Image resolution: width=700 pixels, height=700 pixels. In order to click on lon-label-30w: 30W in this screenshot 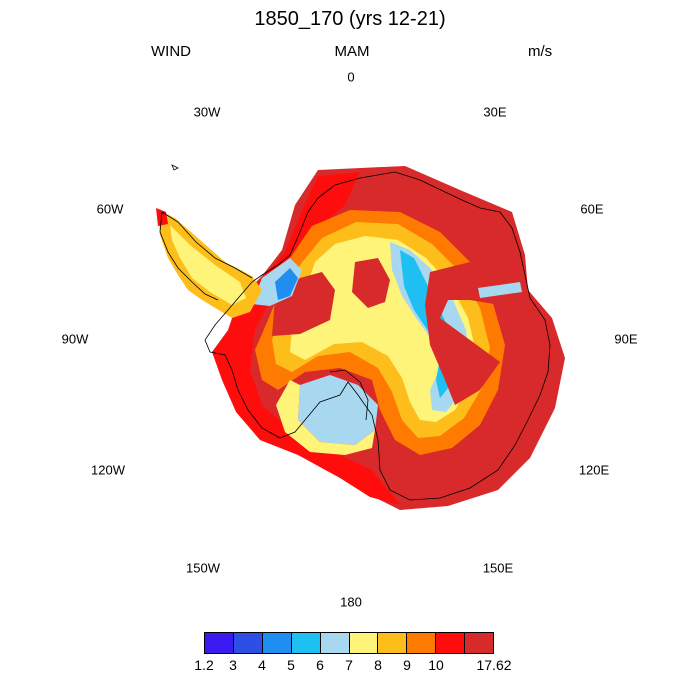, I will do `click(207, 112)`.